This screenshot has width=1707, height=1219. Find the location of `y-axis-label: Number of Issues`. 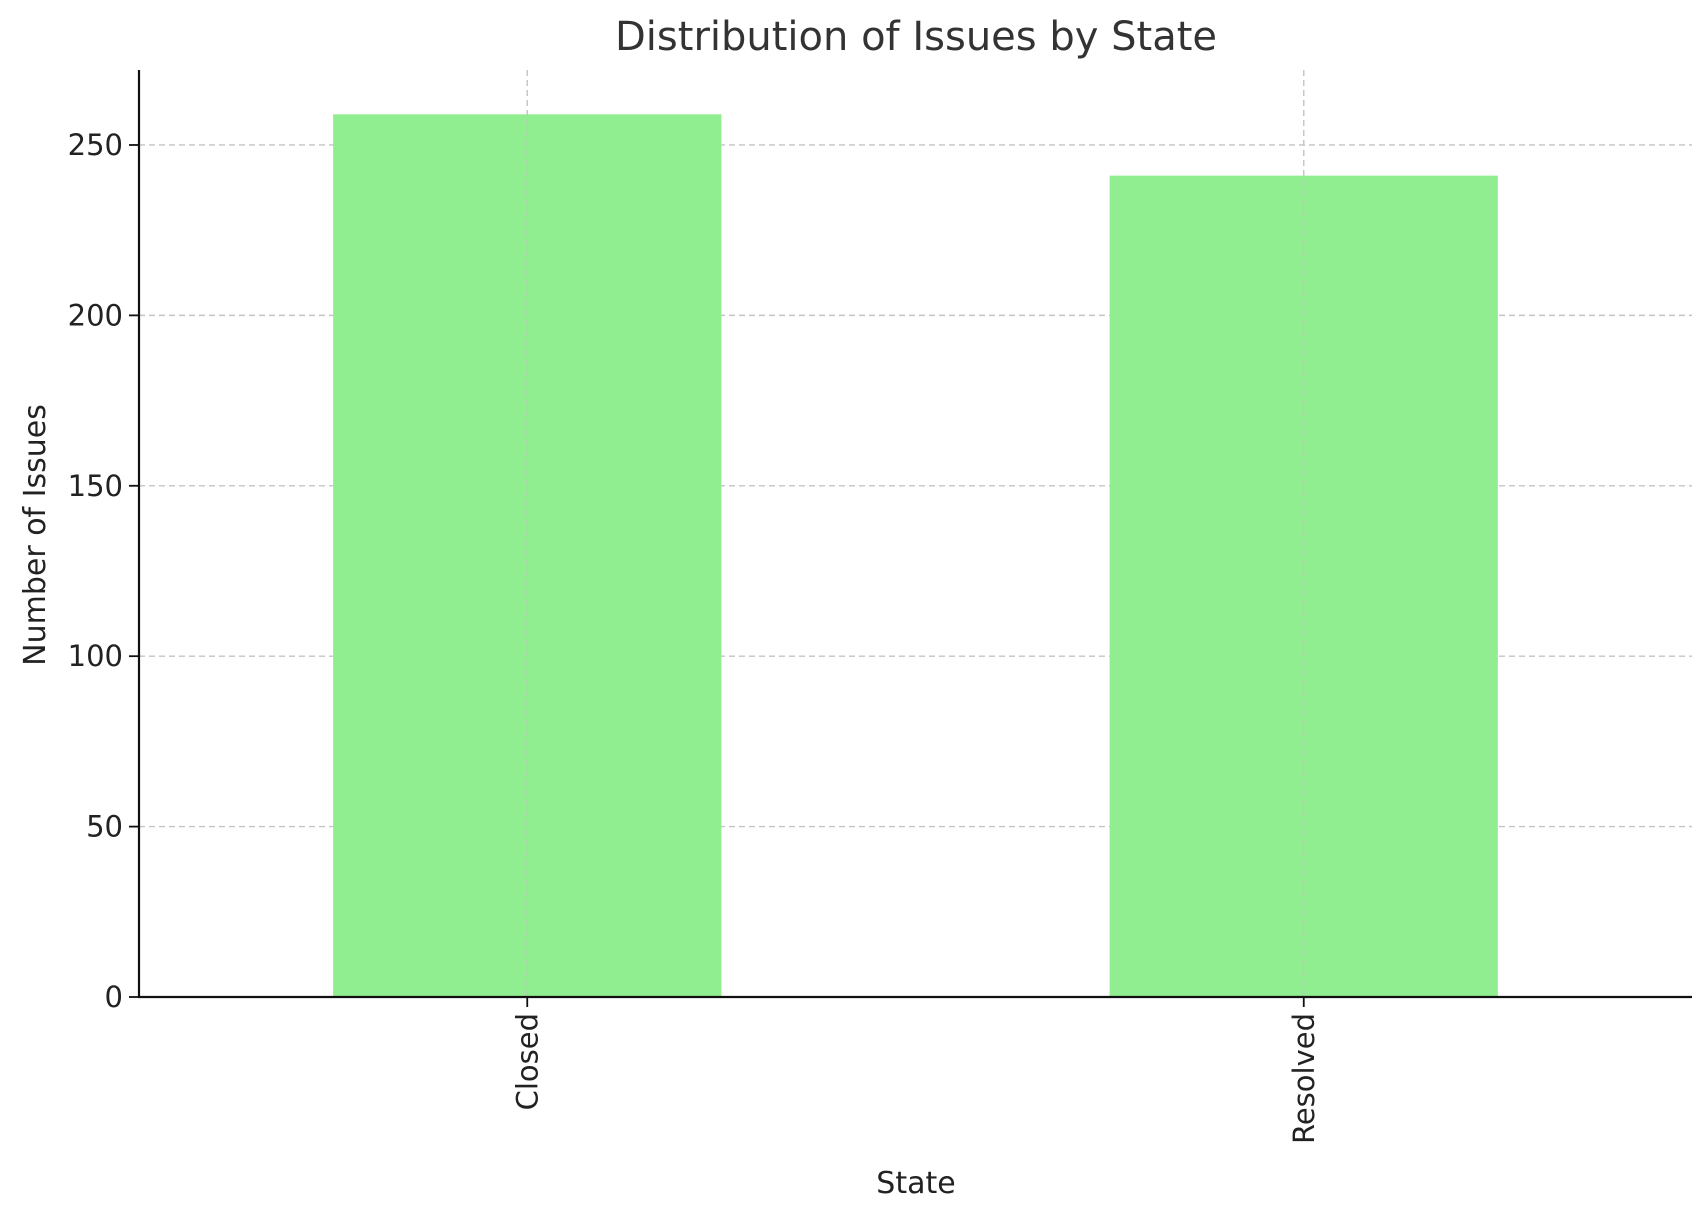

y-axis-label: Number of Issues is located at coordinates (35, 535).